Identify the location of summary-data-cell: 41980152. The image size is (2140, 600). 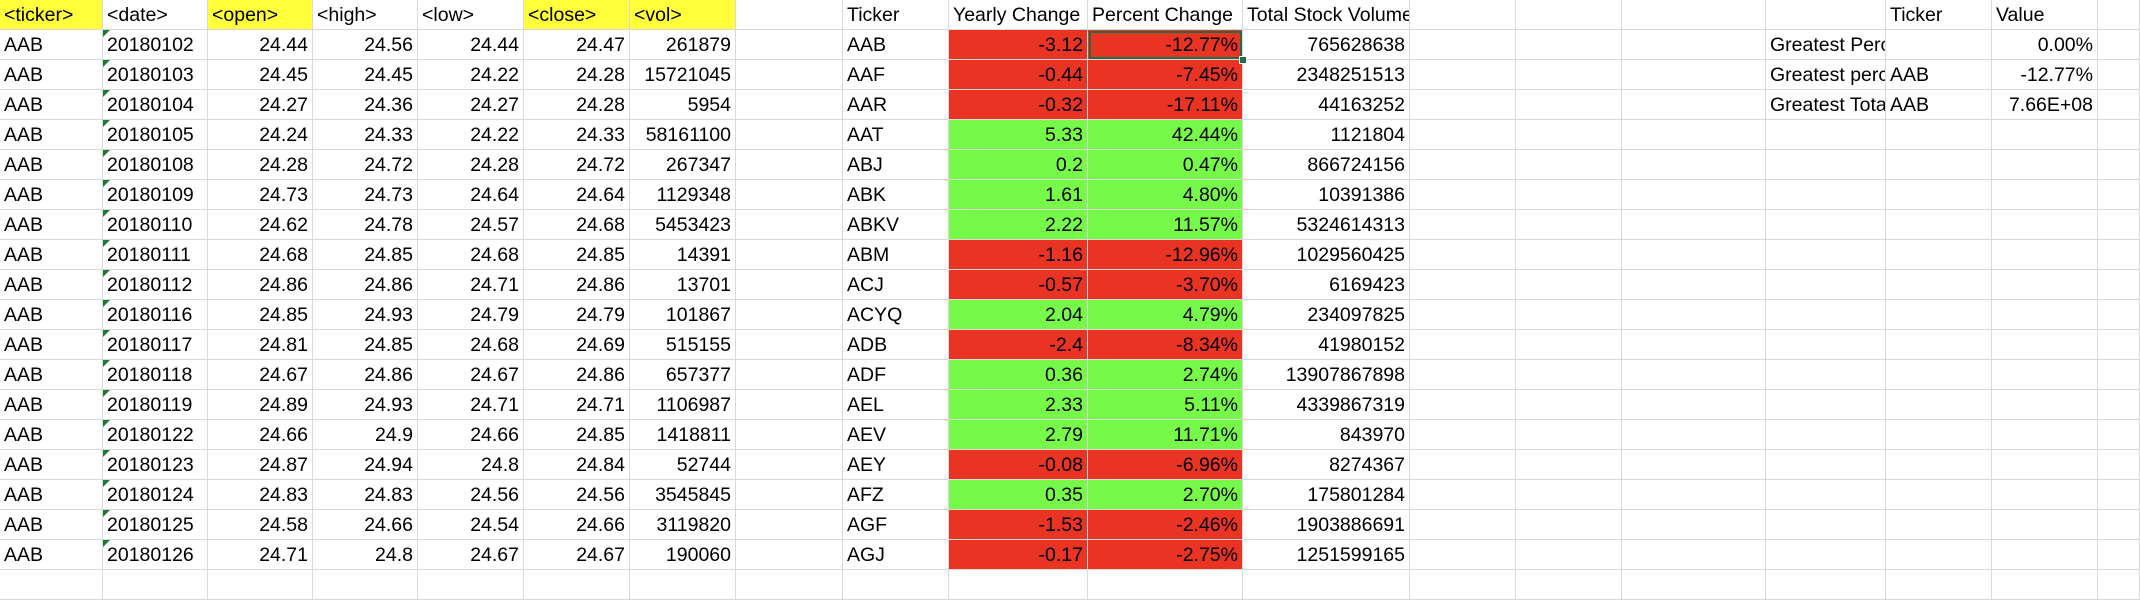
(1326, 345).